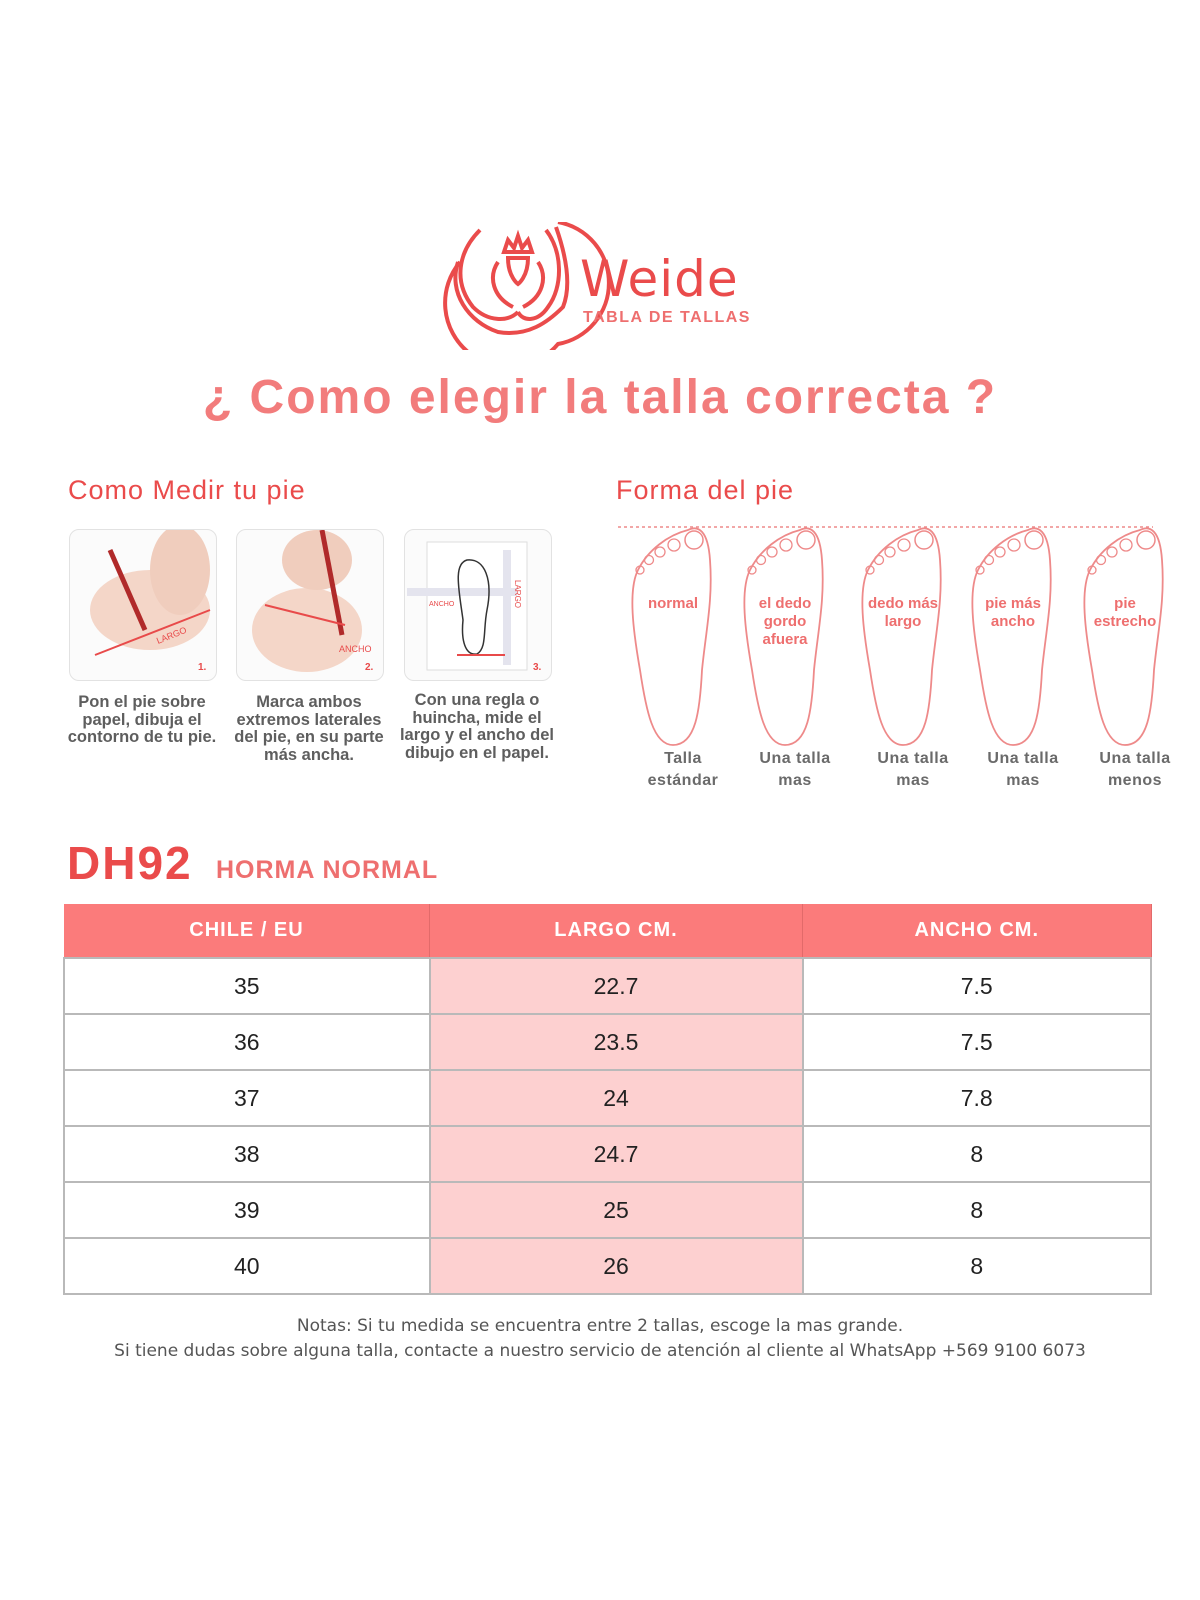  I want to click on foot-outline-icon: pie más ancho, so click(1011, 636).